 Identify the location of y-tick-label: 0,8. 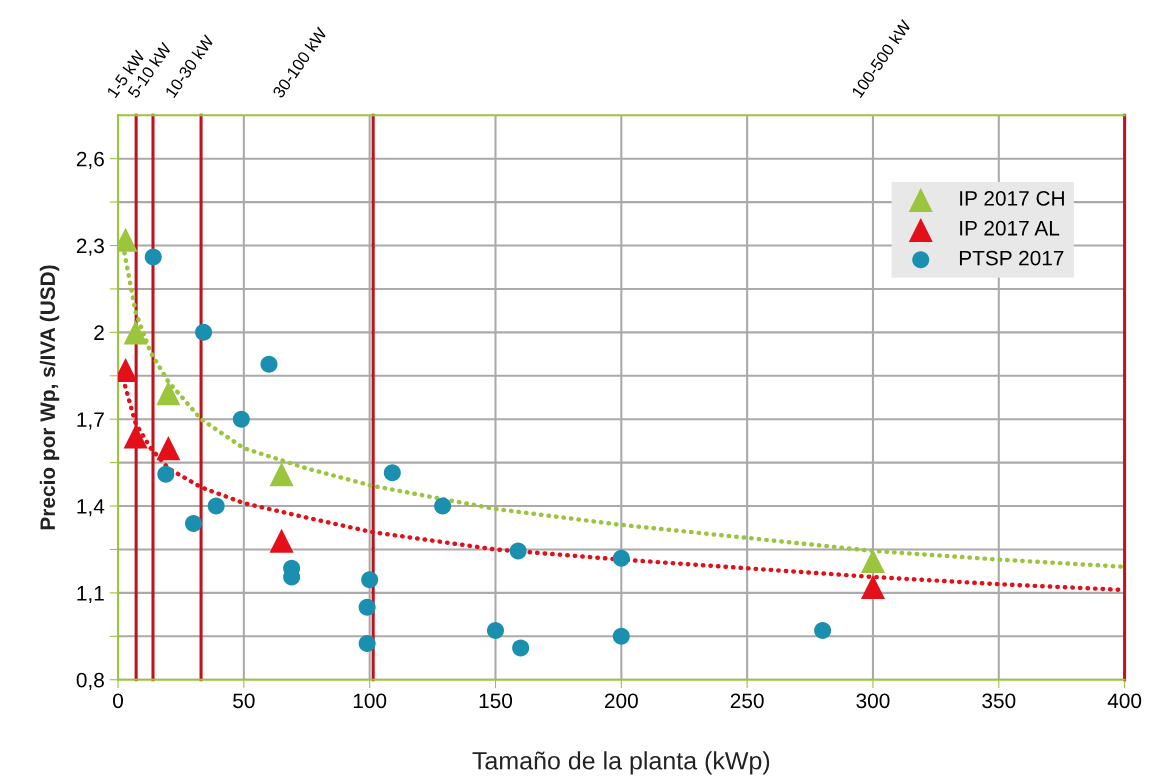
(90, 681).